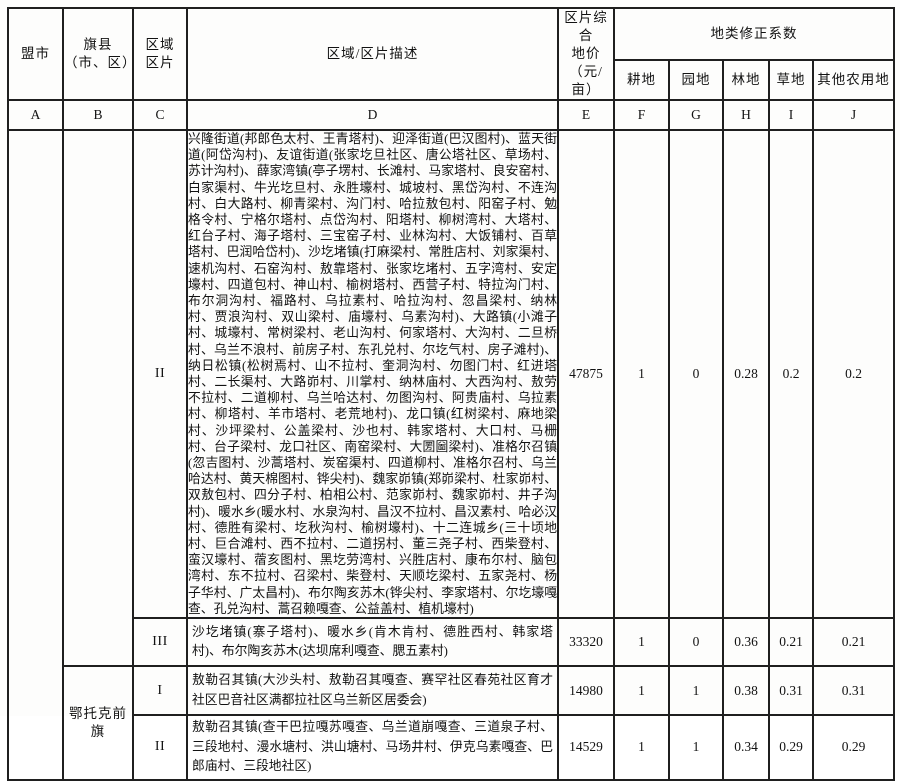 The image size is (900, 781). What do you see at coordinates (35, 455) in the screenshot?
I see `cell-league-city` at bounding box center [35, 455].